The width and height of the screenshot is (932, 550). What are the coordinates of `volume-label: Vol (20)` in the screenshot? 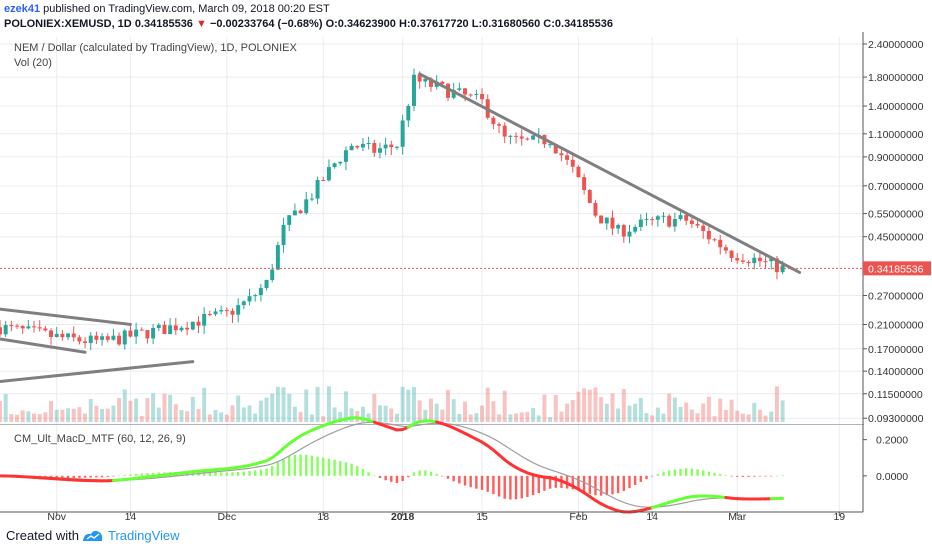 It's located at (33, 63).